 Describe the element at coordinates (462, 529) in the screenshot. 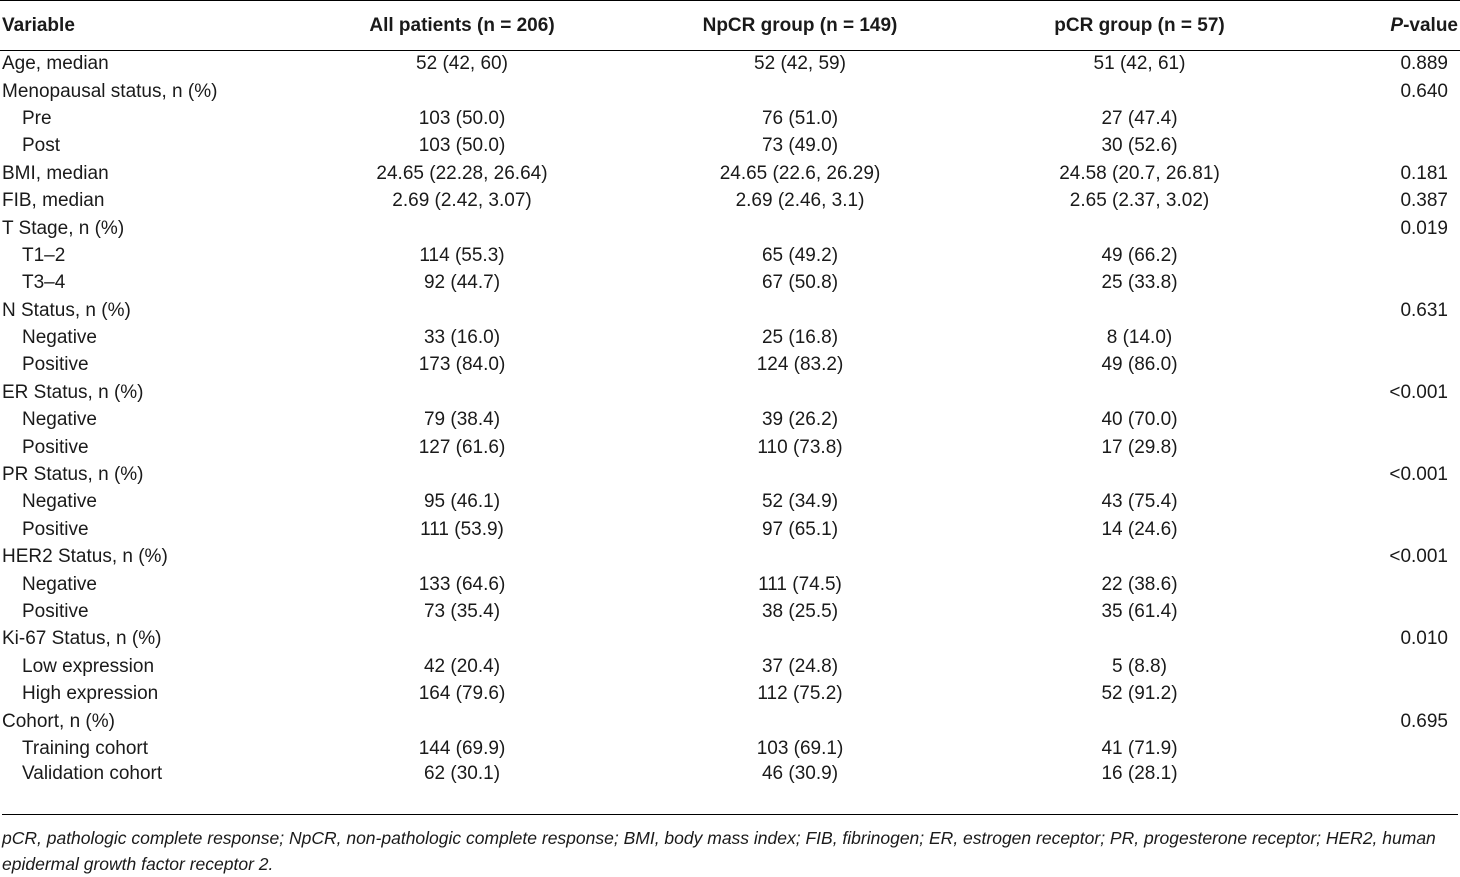

I see `cell-all-patients: 111 (53.9)` at that location.